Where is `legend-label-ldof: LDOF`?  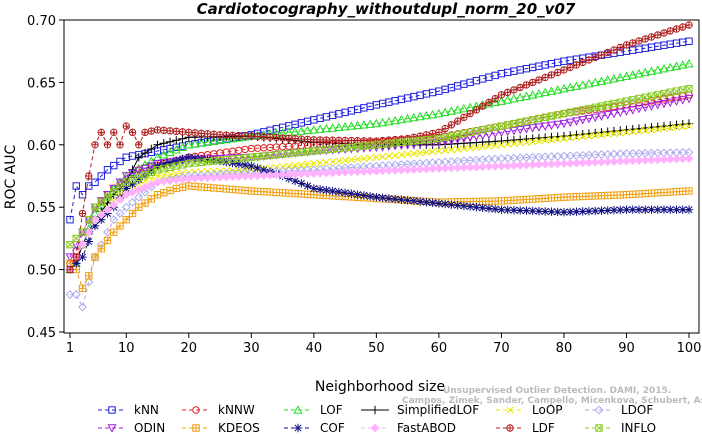
legend-label-ldof: LDOF is located at coordinates (637, 410).